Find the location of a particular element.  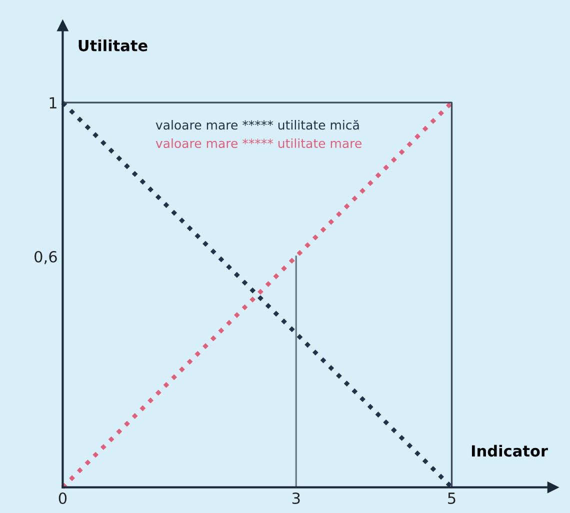

x-tick-label: 0 is located at coordinates (62, 498).